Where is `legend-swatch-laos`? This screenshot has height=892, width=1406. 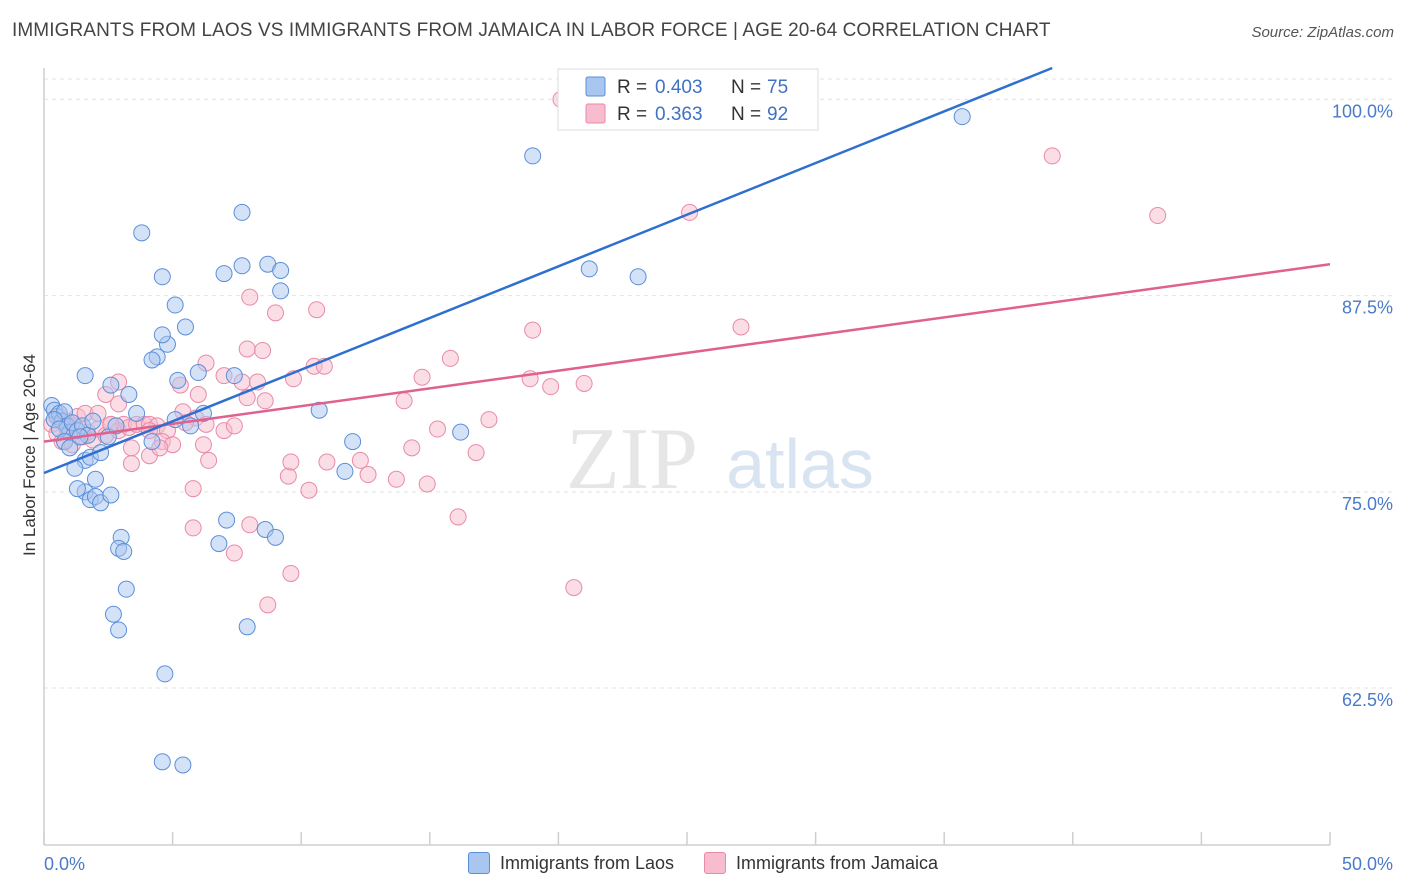 legend-swatch-laos is located at coordinates (595, 86).